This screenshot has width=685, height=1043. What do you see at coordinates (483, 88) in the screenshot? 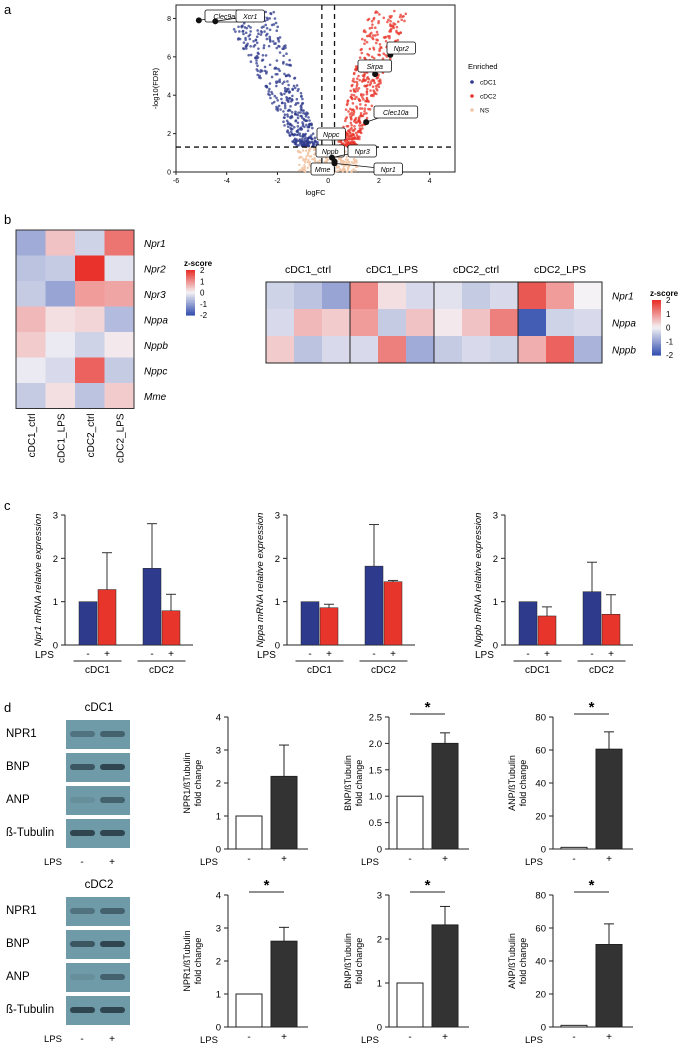
I see `legend: Enriched cDC1 cDC2 NS` at bounding box center [483, 88].